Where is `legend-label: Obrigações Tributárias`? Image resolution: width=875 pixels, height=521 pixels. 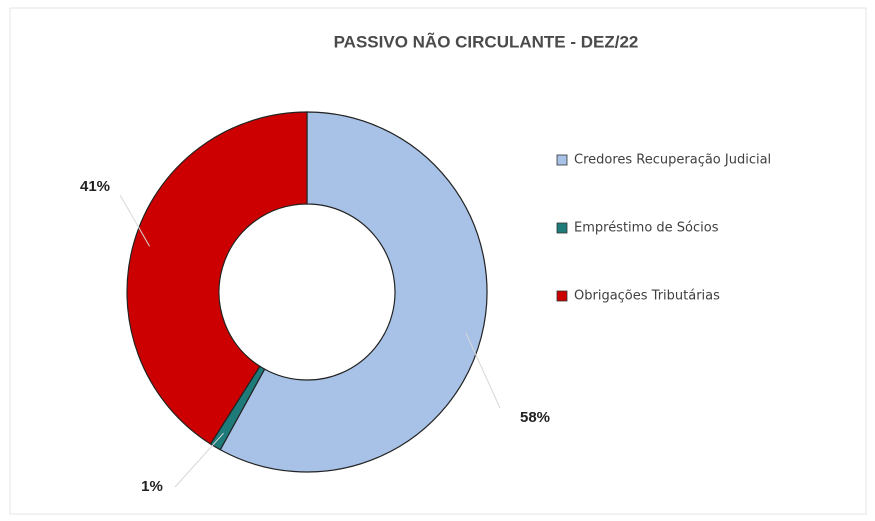
legend-label: Obrigações Tributárias is located at coordinates (647, 296).